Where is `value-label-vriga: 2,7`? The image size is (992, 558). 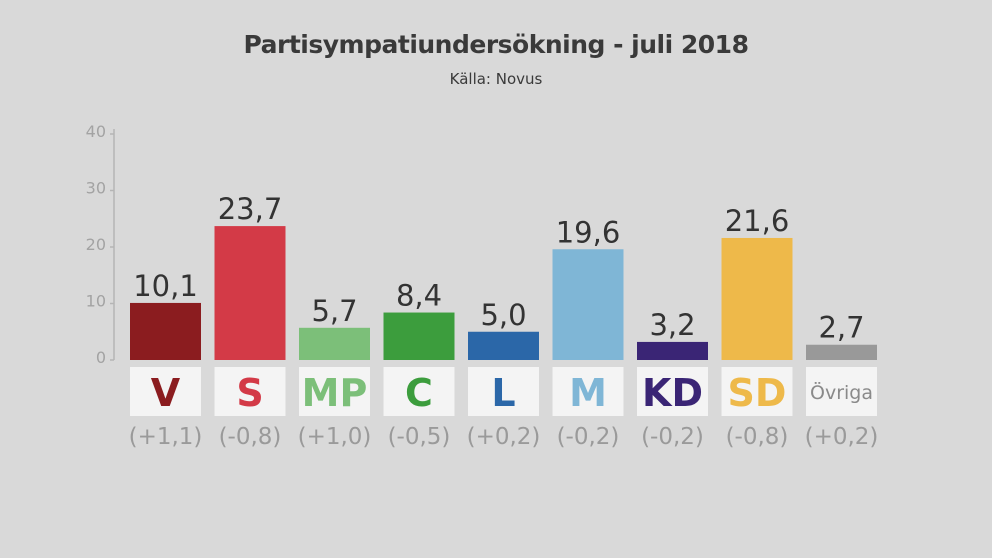
value-label-vriga: 2,7 is located at coordinates (841, 328).